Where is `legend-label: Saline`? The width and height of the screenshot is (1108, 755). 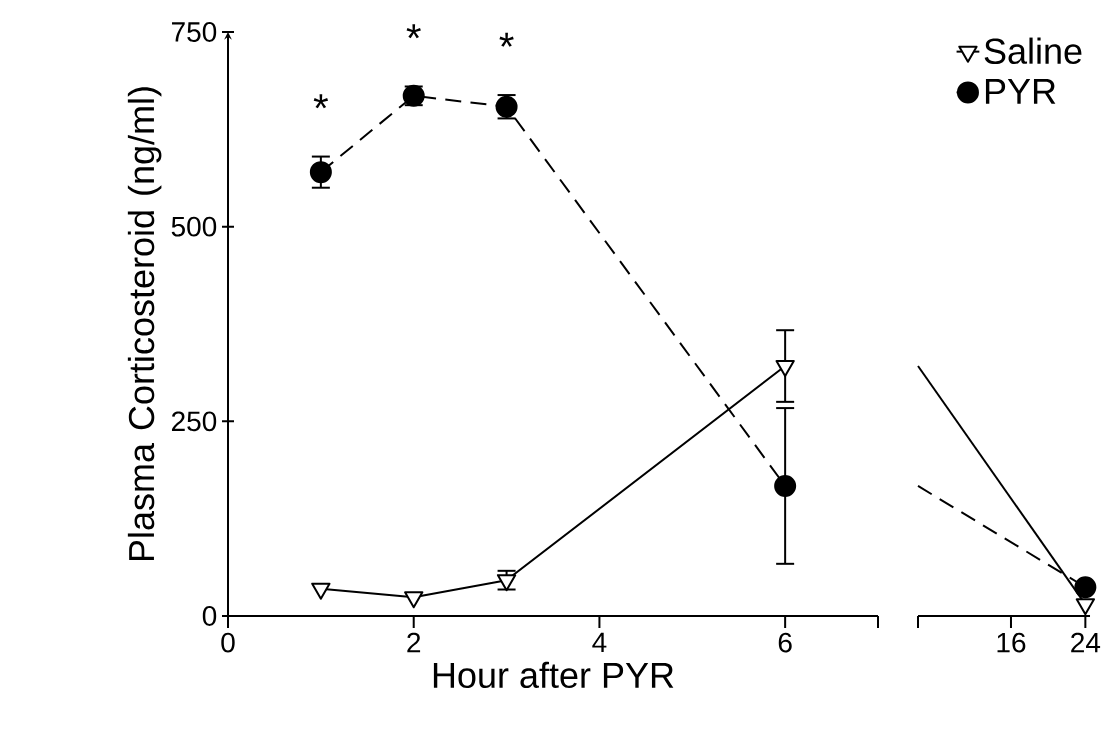 legend-label: Saline is located at coordinates (1033, 51).